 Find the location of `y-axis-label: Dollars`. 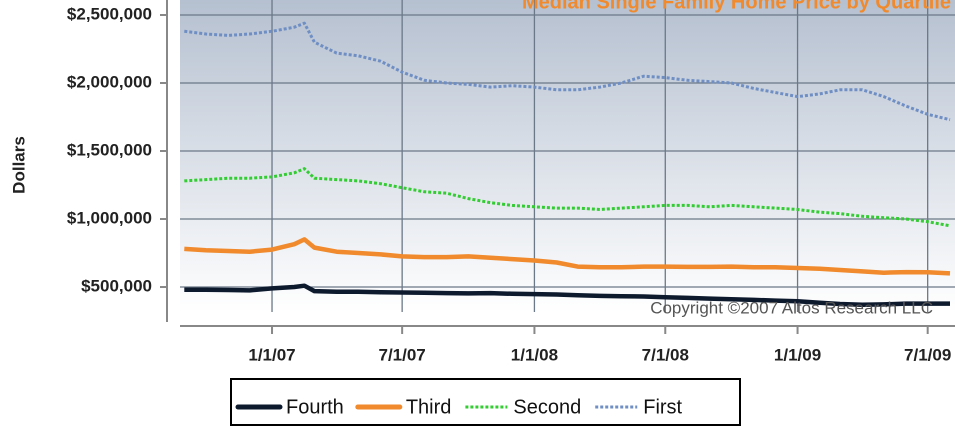

y-axis-label: Dollars is located at coordinates (18, 165).